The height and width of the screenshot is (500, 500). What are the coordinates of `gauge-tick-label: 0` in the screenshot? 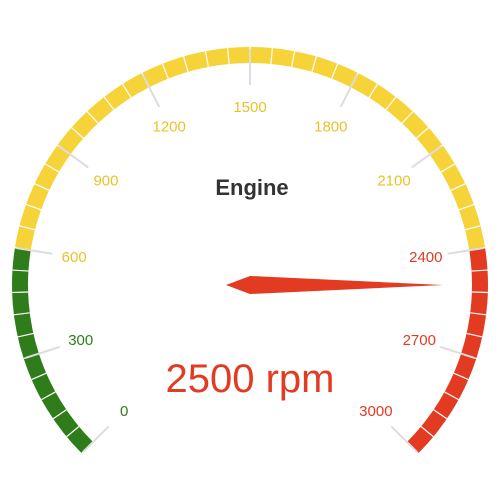 It's located at (124, 411).